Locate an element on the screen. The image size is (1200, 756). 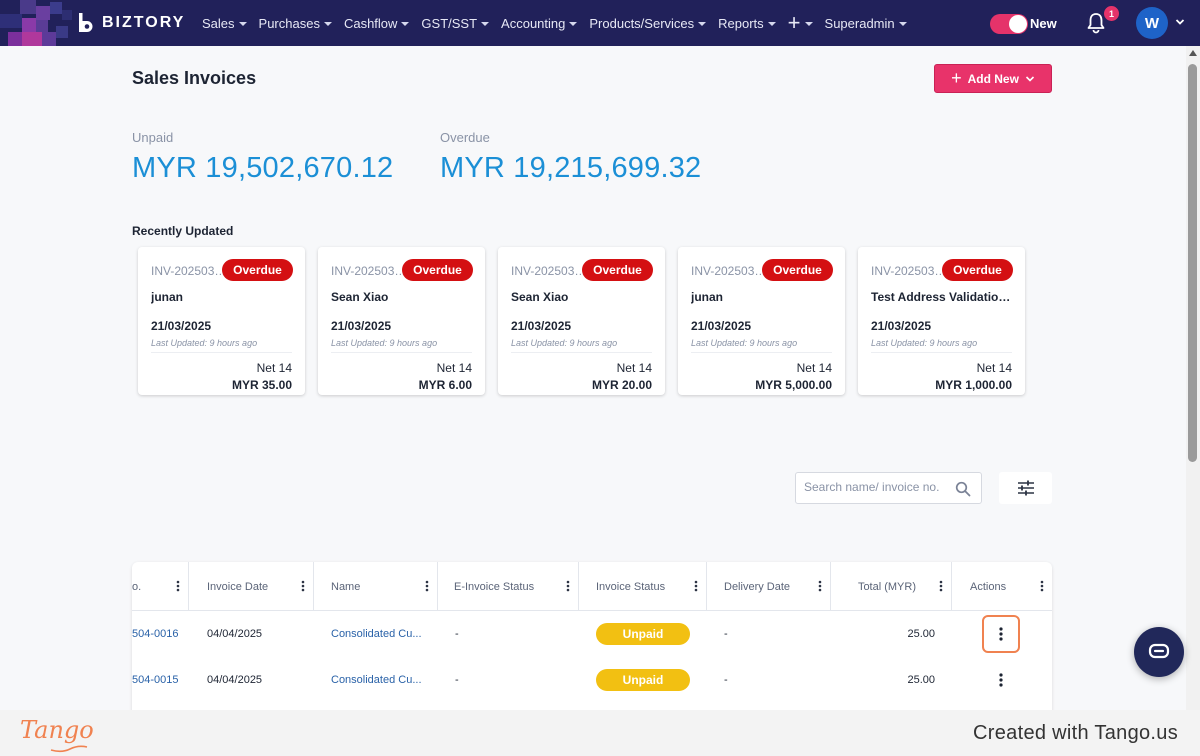
scrollbar-thumb is located at coordinates (1192, 263).